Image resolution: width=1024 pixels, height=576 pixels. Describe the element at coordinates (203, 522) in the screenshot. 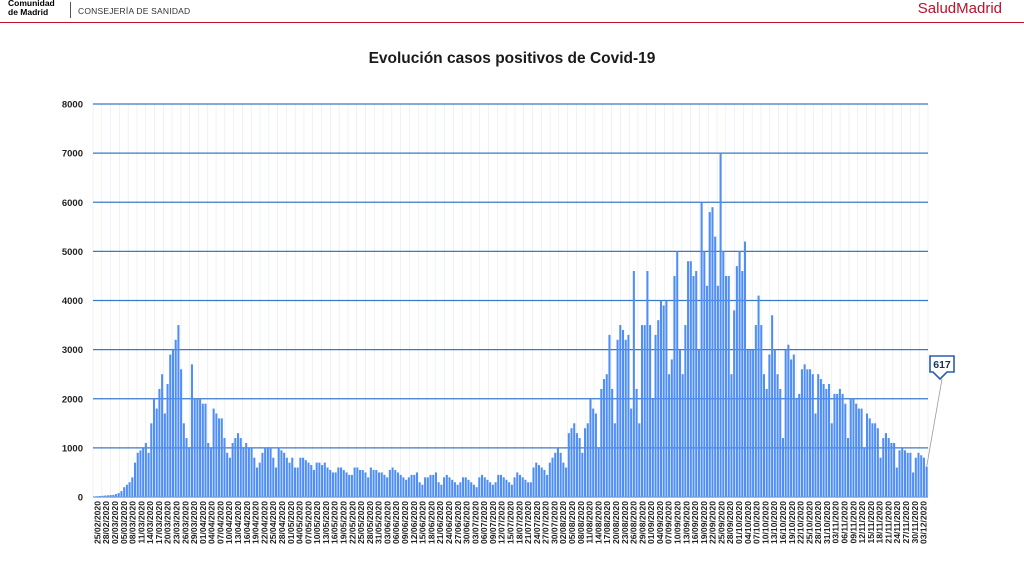

I see `x-tick-label: 01/04/2020` at that location.